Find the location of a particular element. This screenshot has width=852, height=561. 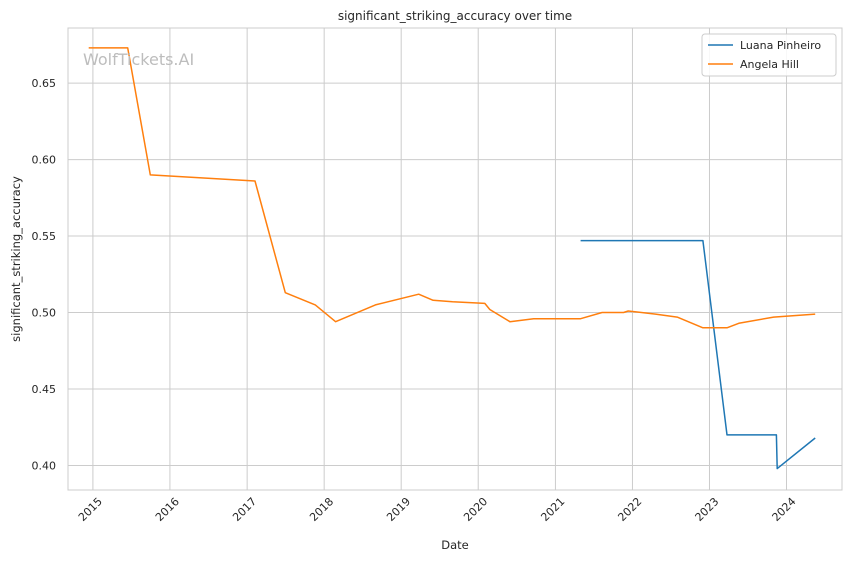

y-tick-label: 0.45 is located at coordinates (44, 389).